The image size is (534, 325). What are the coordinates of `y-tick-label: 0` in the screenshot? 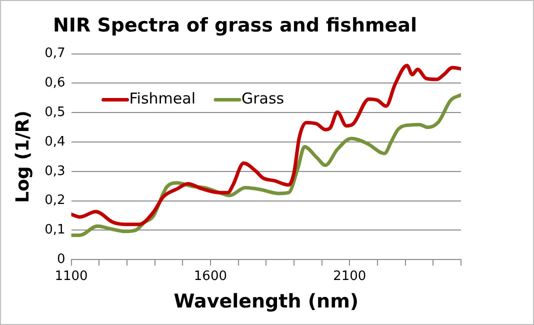 It's located at (61, 259).